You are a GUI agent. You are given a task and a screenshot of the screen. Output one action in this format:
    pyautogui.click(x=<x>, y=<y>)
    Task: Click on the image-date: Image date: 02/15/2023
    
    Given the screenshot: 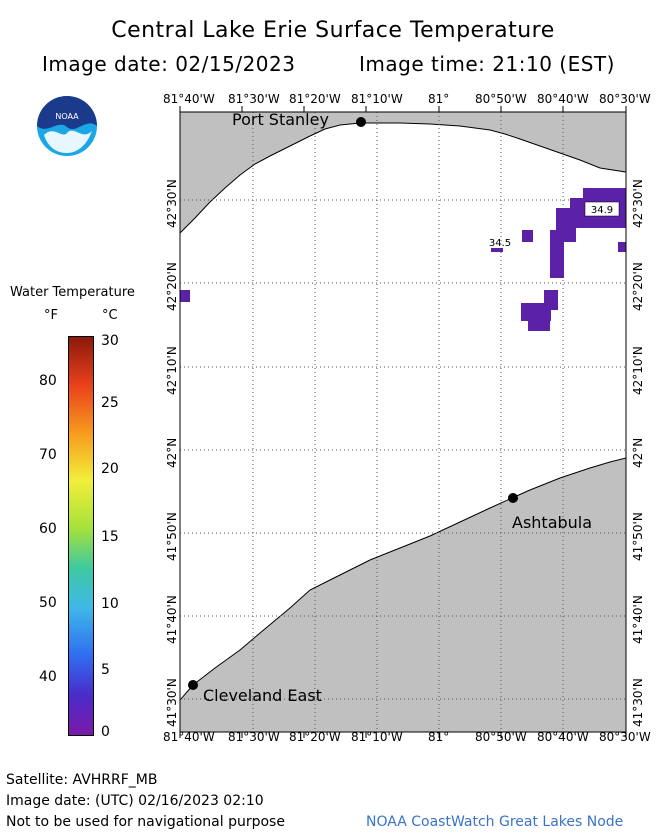 What is the action you would take?
    pyautogui.click(x=169, y=64)
    